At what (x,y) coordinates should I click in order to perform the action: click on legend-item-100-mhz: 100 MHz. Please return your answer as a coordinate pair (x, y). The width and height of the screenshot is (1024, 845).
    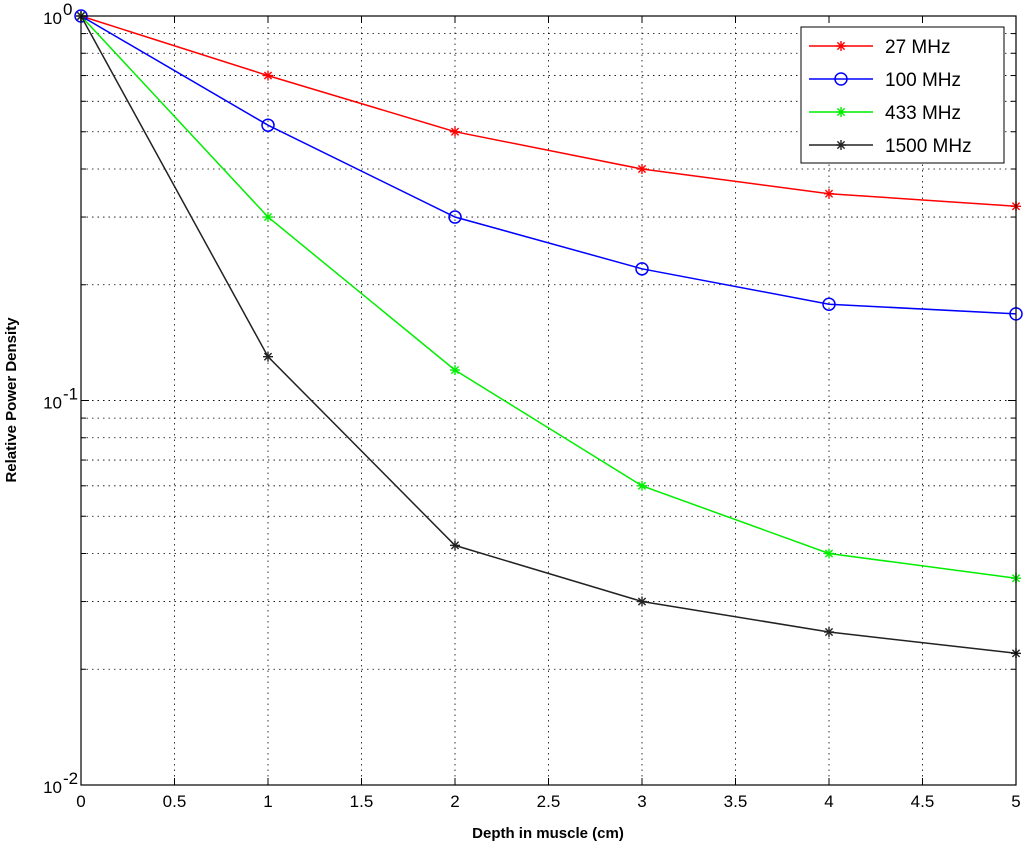
    Looking at the image, I should click on (885, 80).